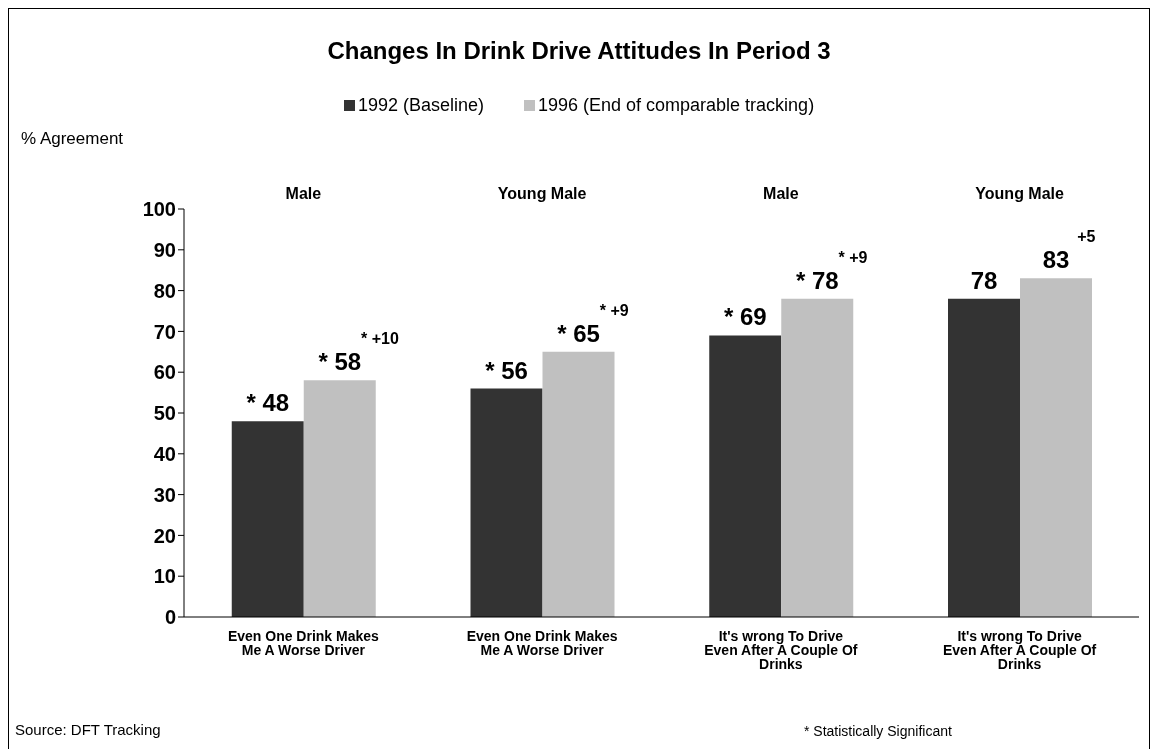  What do you see at coordinates (579, 51) in the screenshot?
I see `chart-title: Changes In Drink Drive Attitudes In Period 3` at bounding box center [579, 51].